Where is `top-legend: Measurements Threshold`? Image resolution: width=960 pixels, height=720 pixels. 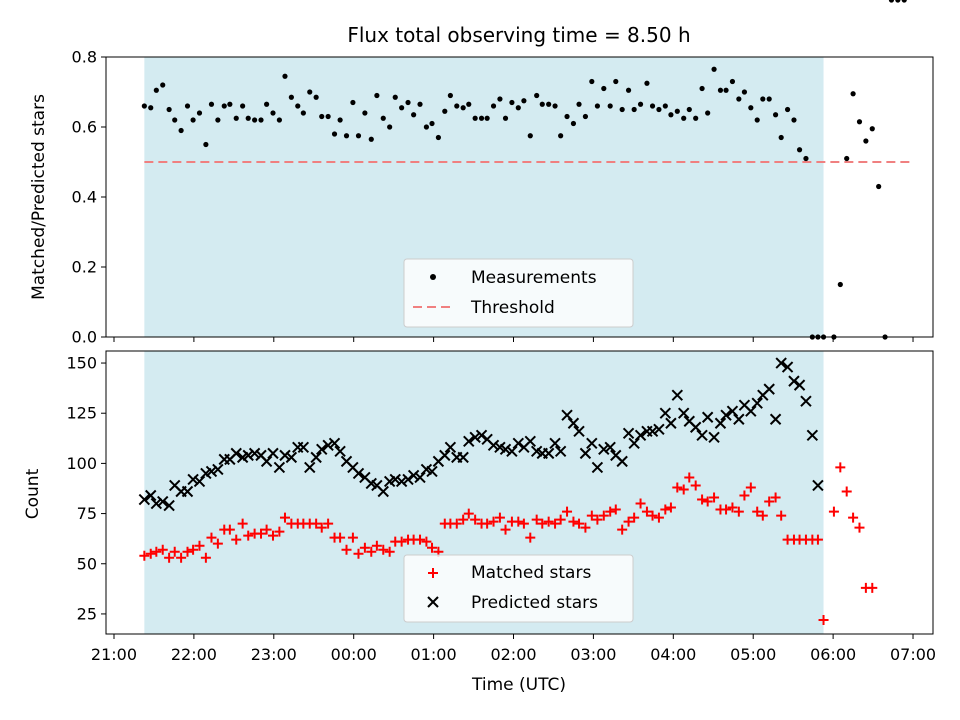
top-legend: Measurements Threshold is located at coordinates (518, 293).